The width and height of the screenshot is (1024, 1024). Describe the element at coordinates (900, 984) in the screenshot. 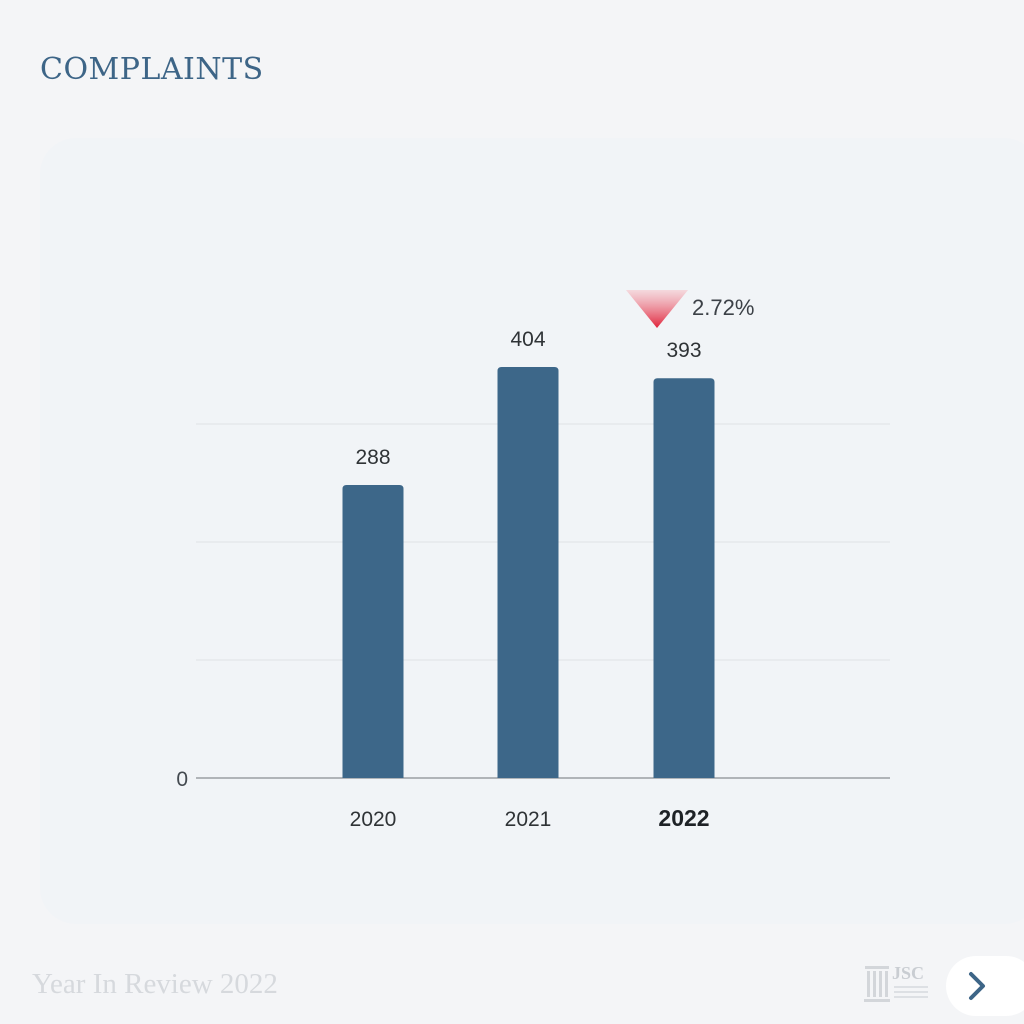

I see `jsc-logo: JSC` at that location.